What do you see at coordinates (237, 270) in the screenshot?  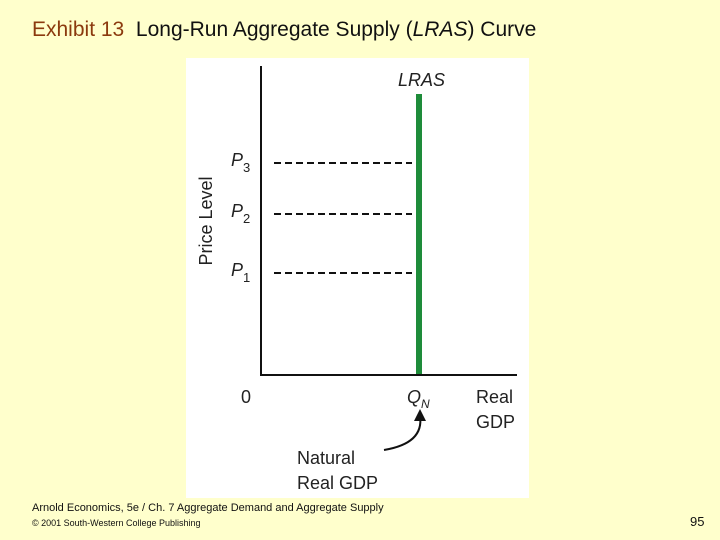 I see `p1-letter: P` at bounding box center [237, 270].